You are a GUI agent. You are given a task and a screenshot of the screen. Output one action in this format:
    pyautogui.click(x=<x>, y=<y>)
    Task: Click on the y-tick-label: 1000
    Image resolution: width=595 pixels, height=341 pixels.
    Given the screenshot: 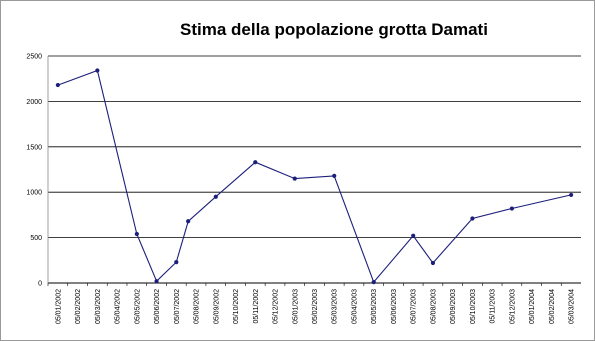 What is the action you would take?
    pyautogui.click(x=34, y=193)
    